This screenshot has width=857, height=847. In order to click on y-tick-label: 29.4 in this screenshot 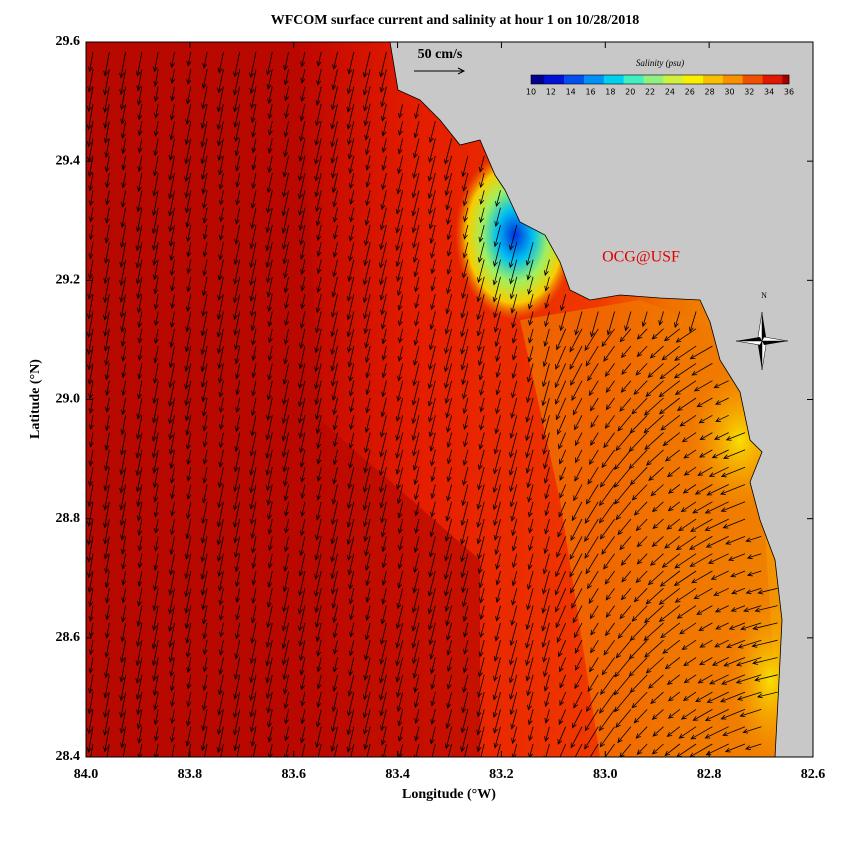, I will do `click(68, 160)`.